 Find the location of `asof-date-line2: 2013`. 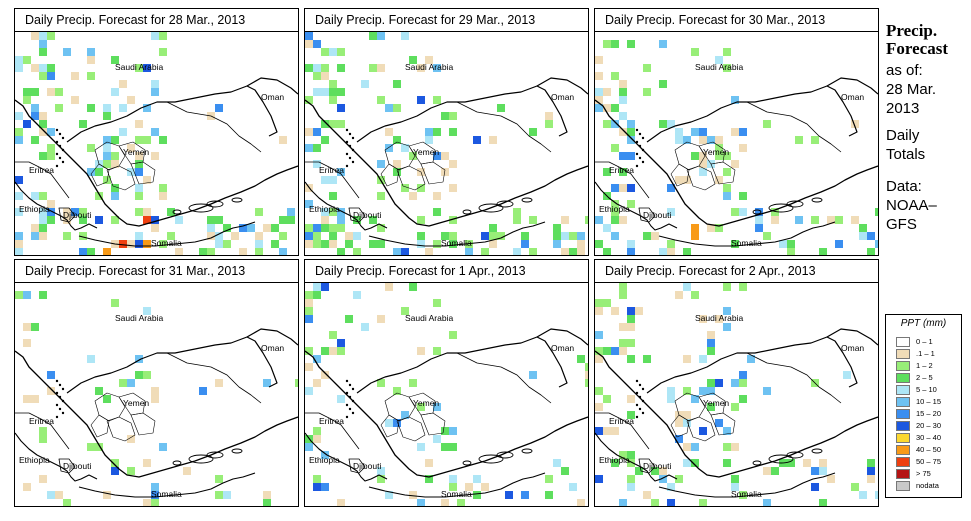

asof-date-line2: 2013 is located at coordinates (903, 108).